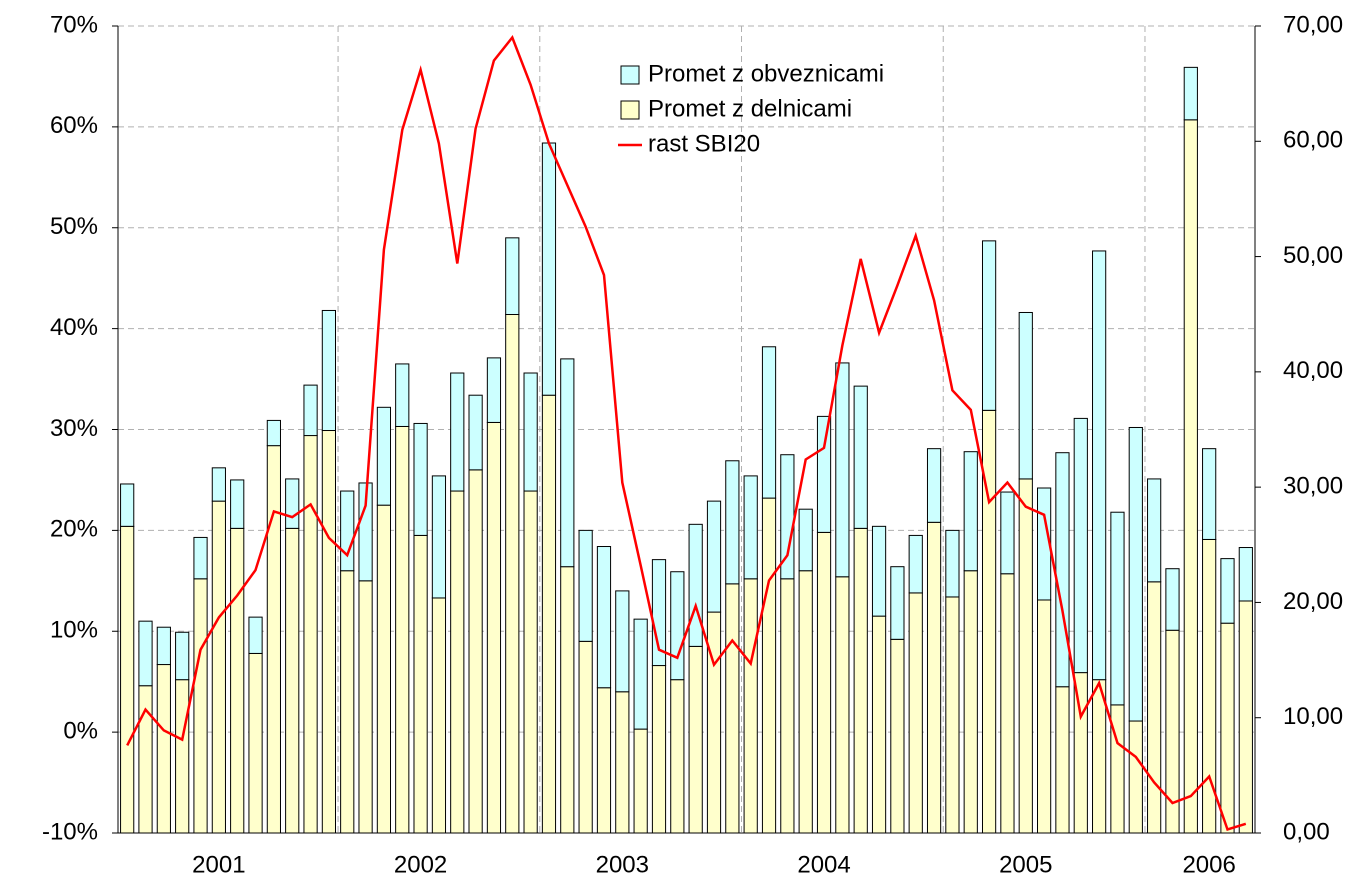 The image size is (1372, 888). I want to click on x-tick-label: 2006, so click(1208, 864).